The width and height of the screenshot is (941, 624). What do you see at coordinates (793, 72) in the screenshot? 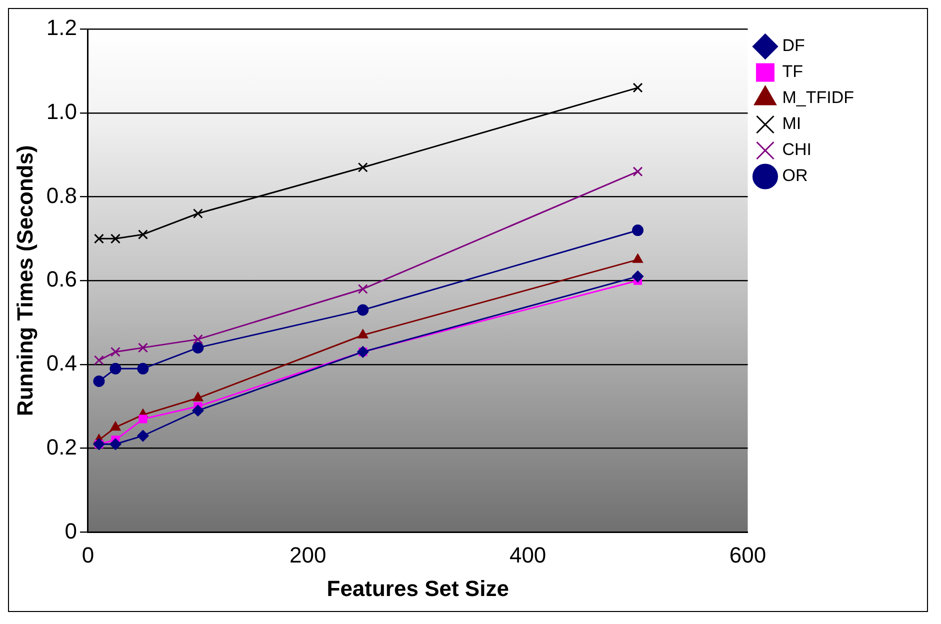
I see `legend-label: TF` at bounding box center [793, 72].